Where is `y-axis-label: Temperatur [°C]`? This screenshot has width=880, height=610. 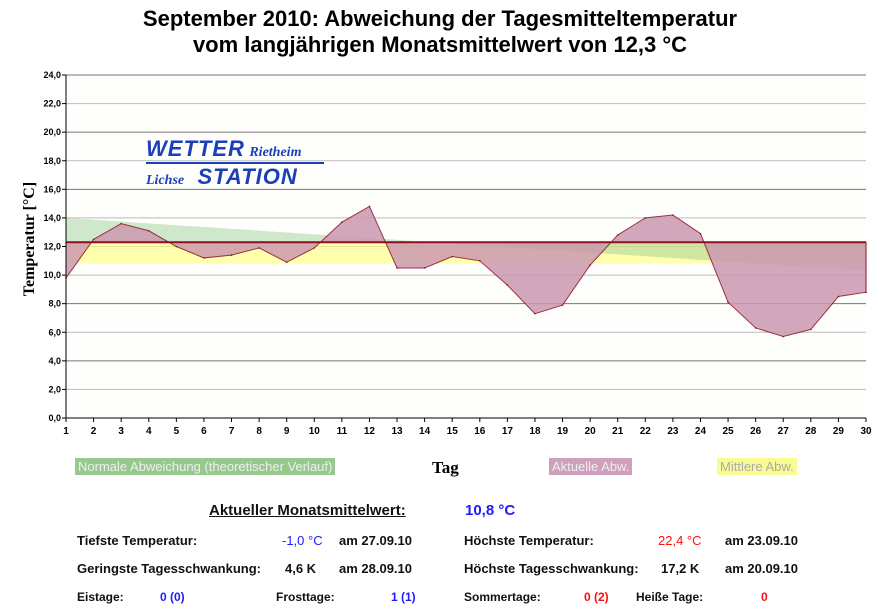 y-axis-label: Temperatur [°C] is located at coordinates (29, 239).